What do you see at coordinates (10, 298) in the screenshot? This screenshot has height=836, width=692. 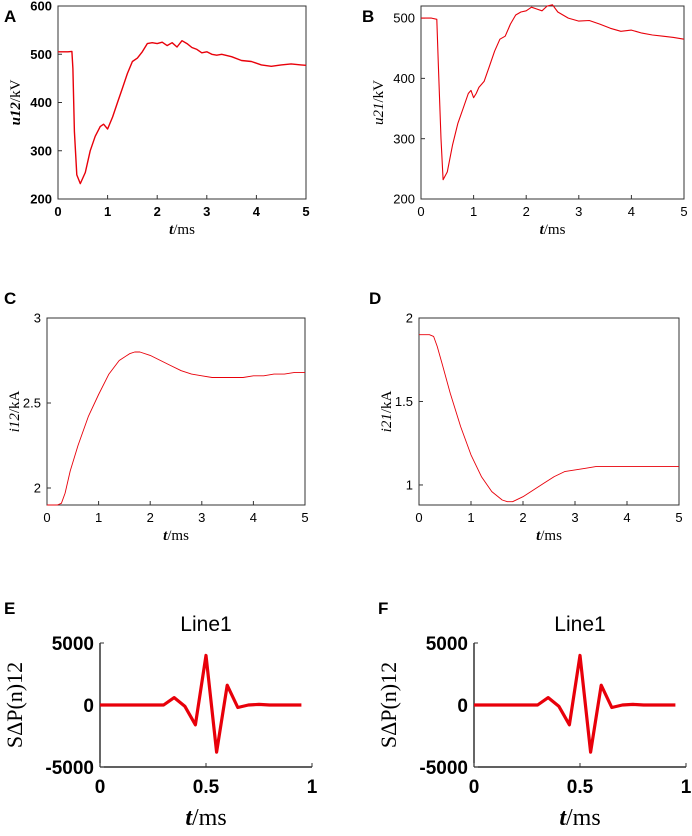 I see `panel-letter: C` at bounding box center [10, 298].